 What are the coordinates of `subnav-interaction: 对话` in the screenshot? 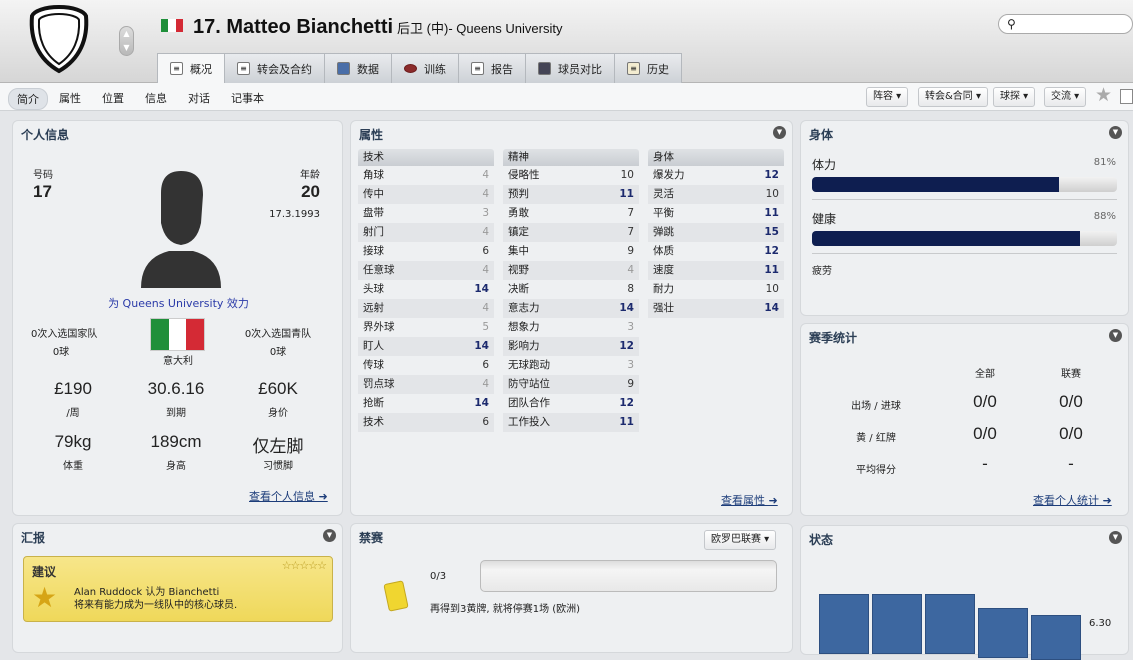 It's located at (199, 98).